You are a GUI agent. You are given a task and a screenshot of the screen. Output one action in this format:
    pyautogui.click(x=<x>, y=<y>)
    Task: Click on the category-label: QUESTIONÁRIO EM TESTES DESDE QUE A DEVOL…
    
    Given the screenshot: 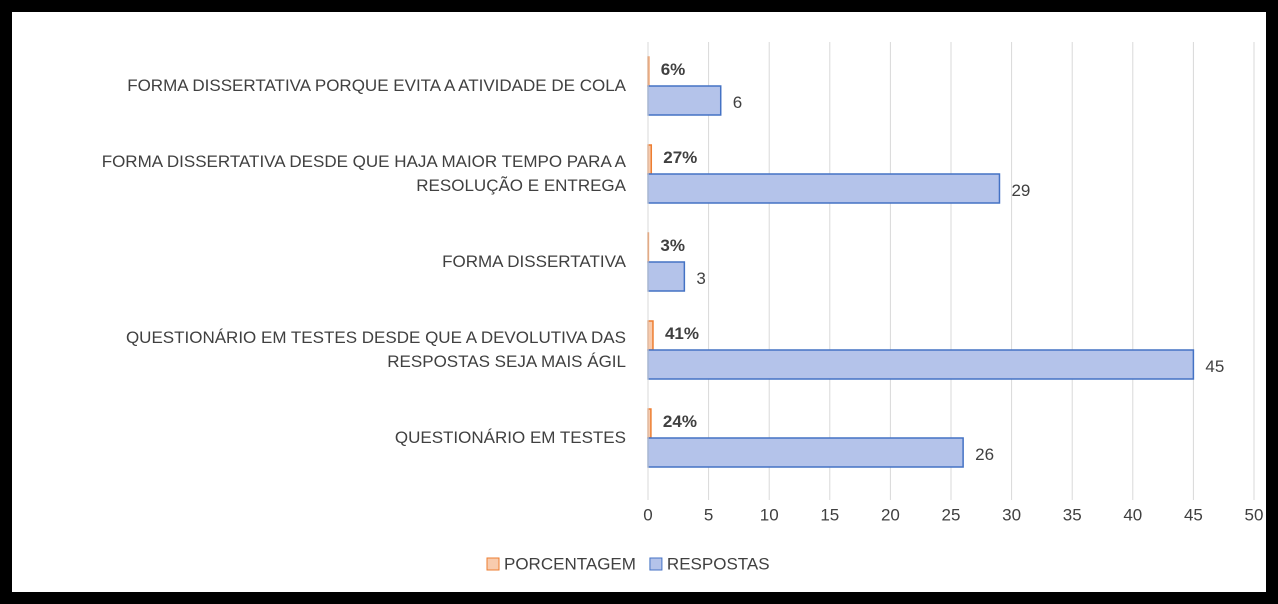 What is the action you would take?
    pyautogui.click(x=375, y=349)
    